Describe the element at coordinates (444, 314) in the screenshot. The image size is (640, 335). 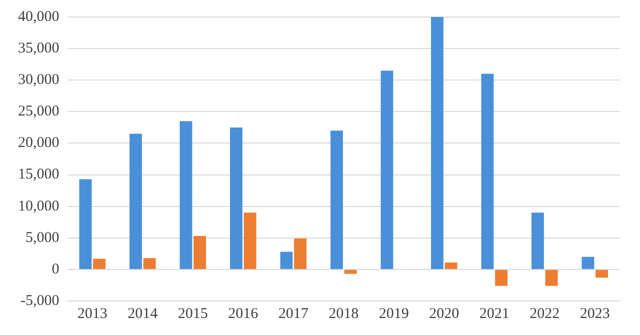
I see `x-tick-label: 2020` at that location.